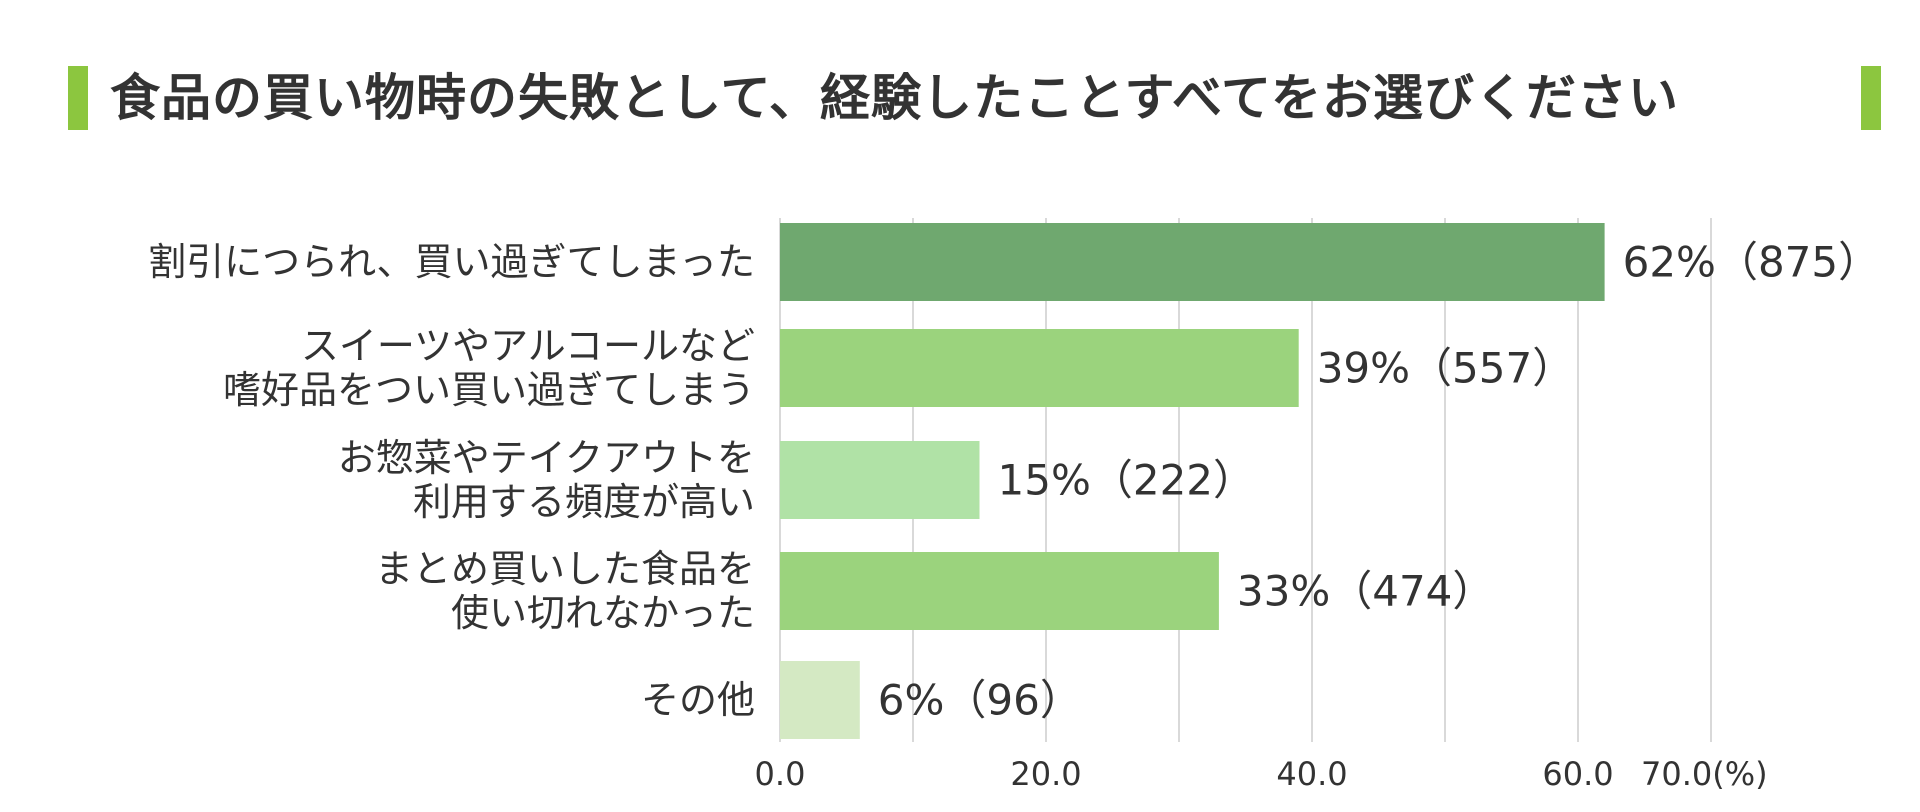 The width and height of the screenshot is (1920, 812). Describe the element at coordinates (489, 390) in the screenshot. I see `category-label: 嗜好品をつい買い過ぎてしまう` at that location.